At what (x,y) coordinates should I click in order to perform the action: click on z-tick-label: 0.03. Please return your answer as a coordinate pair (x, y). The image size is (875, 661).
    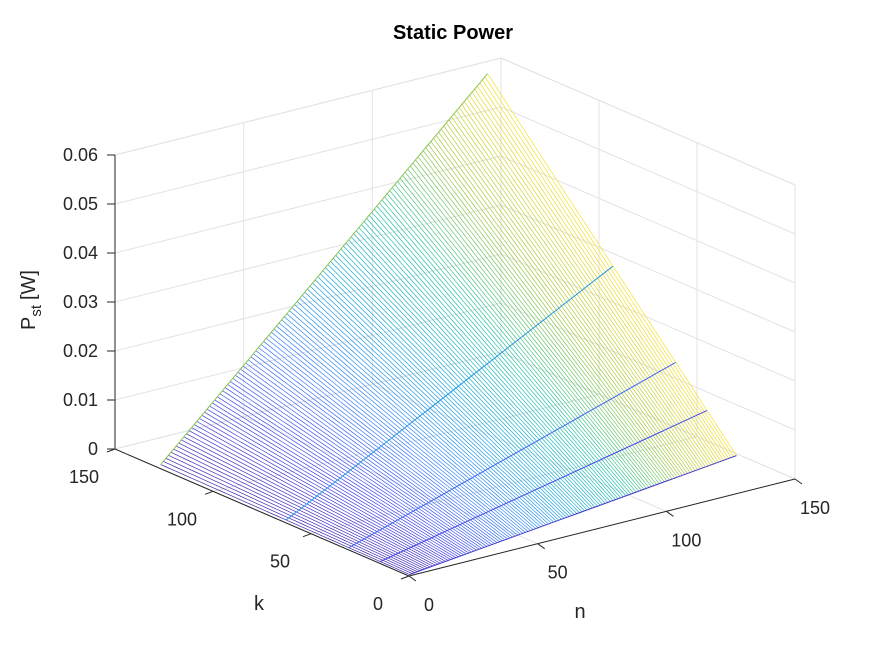
    Looking at the image, I should click on (80, 302).